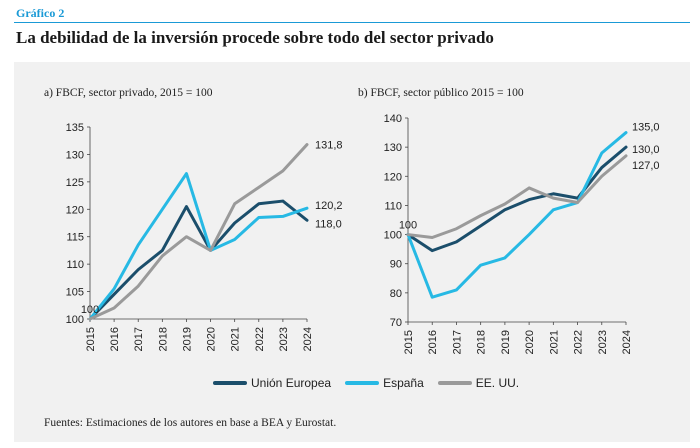  I want to click on legend-item-espana: España, so click(384, 383).